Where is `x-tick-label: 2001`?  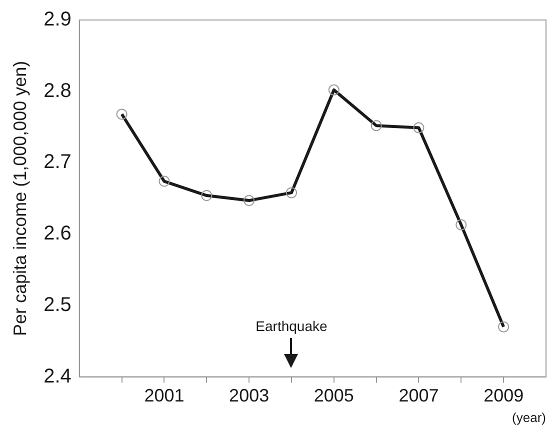 x-tick-label: 2001 is located at coordinates (164, 396).